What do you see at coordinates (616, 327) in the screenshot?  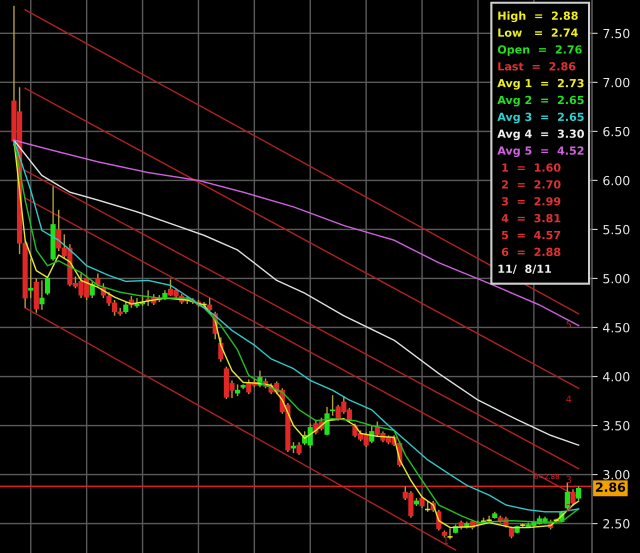 I see `y-tick-label: 4.50` at bounding box center [616, 327].